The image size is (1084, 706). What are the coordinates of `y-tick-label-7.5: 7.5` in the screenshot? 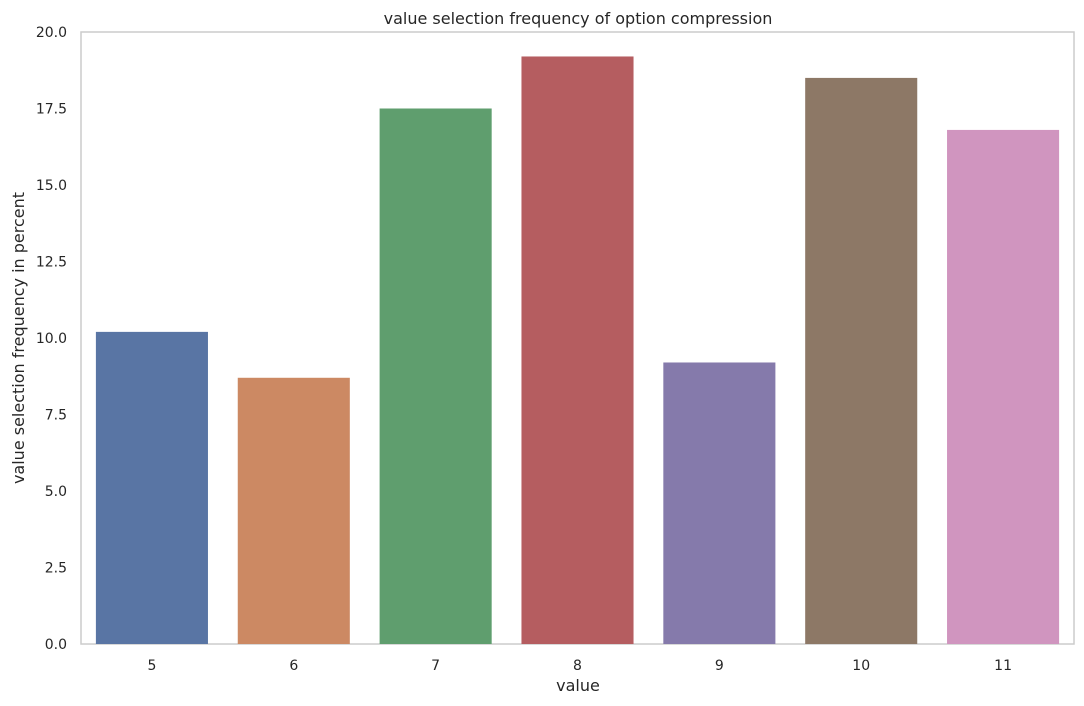 It's located at (56, 416).